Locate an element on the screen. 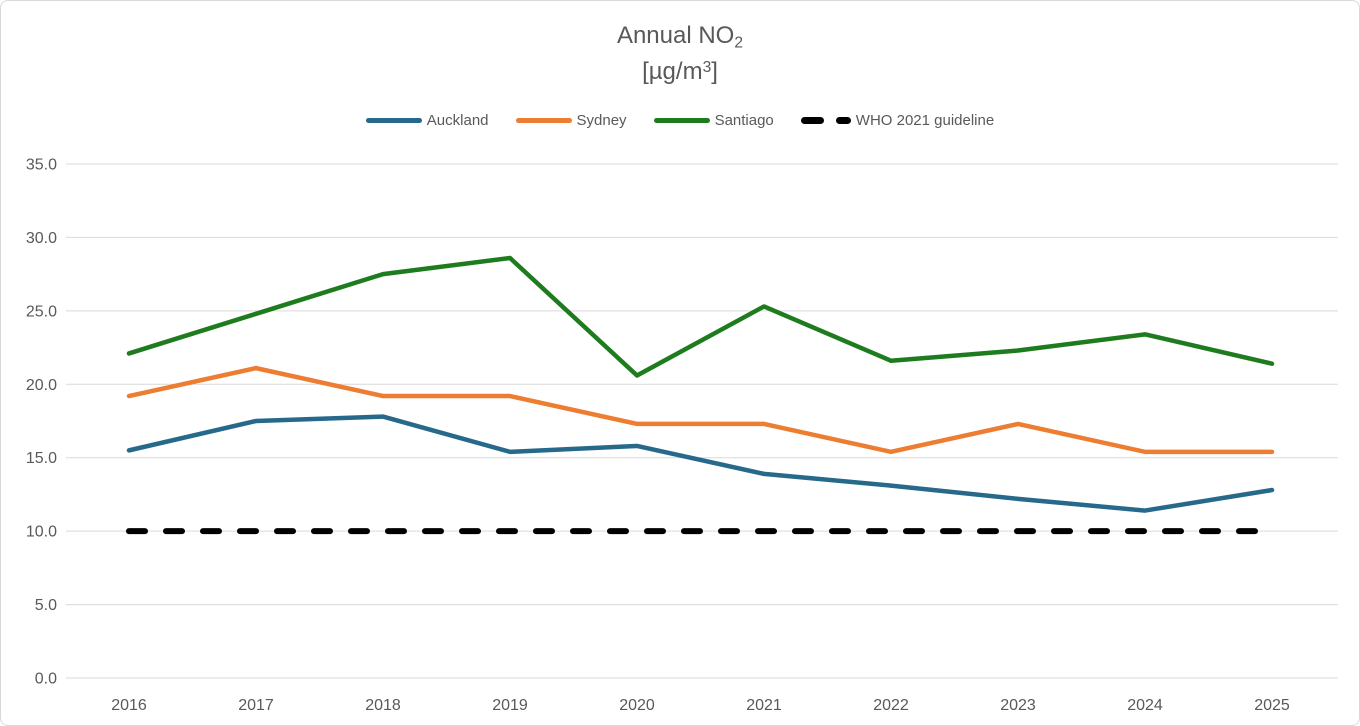 The width and height of the screenshot is (1360, 726). y-tick-label-25.0: 25.0 is located at coordinates (41, 311).